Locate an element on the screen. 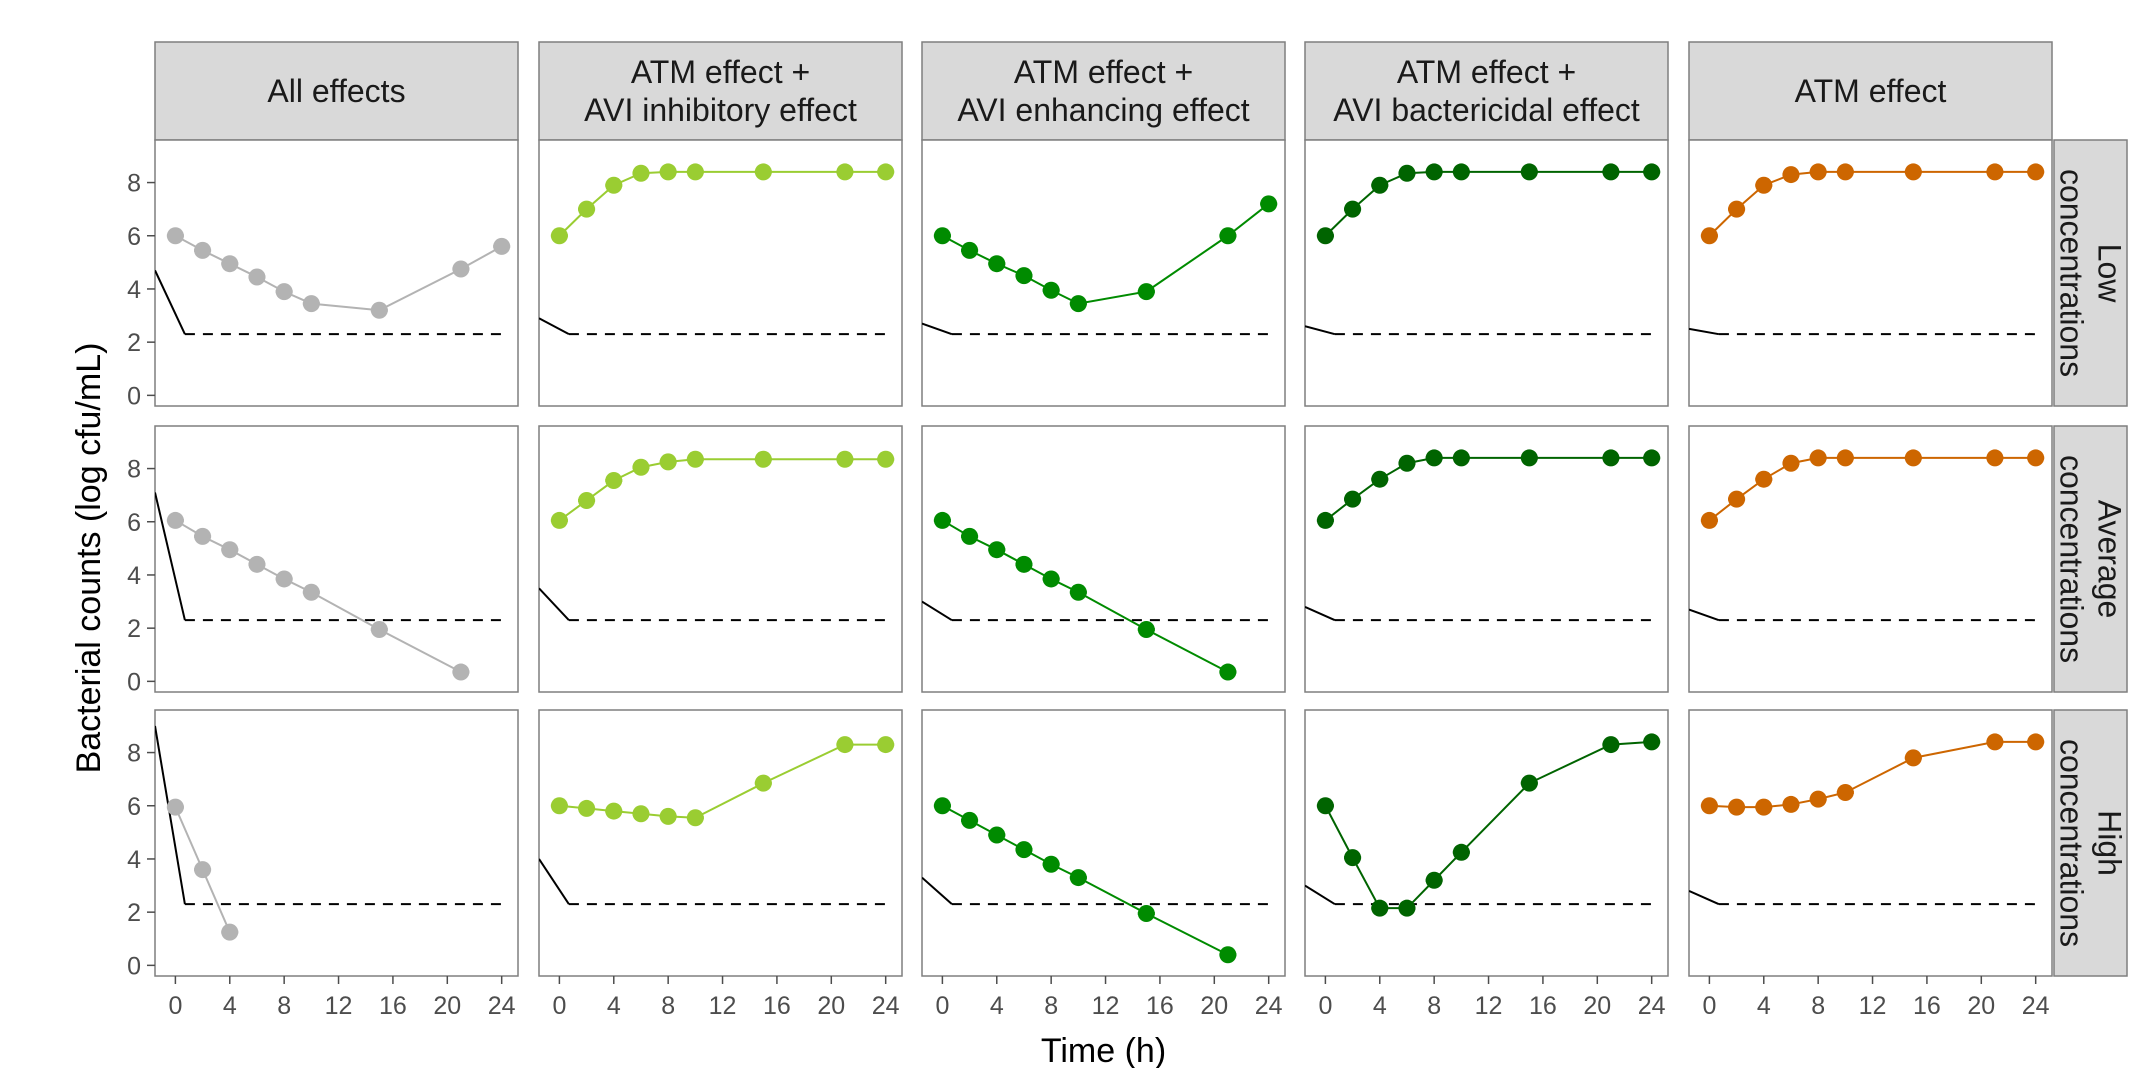 The width and height of the screenshot is (2143, 1068). y-tick-label-1-3: 6 is located at coordinates (134, 523).